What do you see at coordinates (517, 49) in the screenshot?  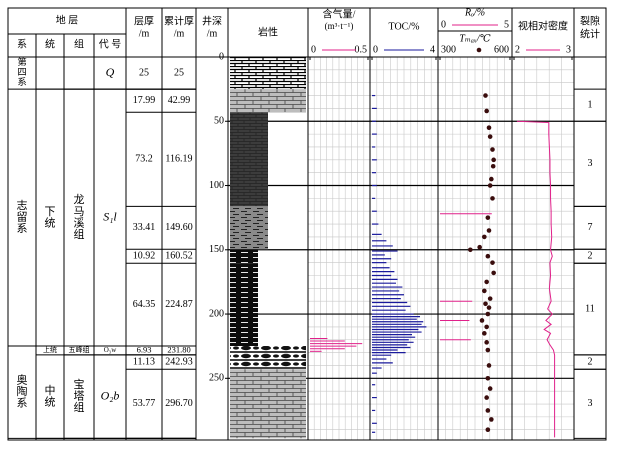 I see `scale-label: 2` at bounding box center [517, 49].